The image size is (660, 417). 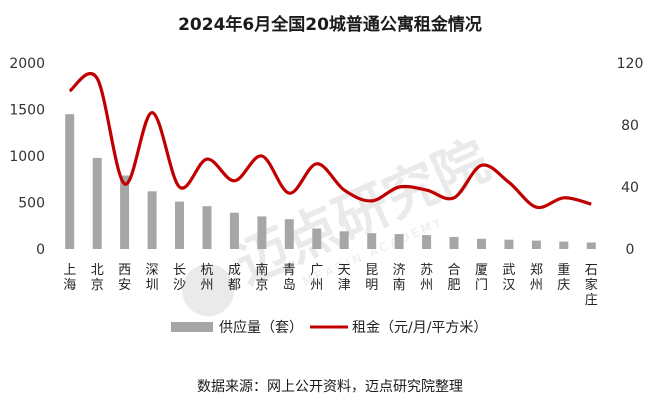 I want to click on right-tick-label: 0, so click(x=630, y=250).